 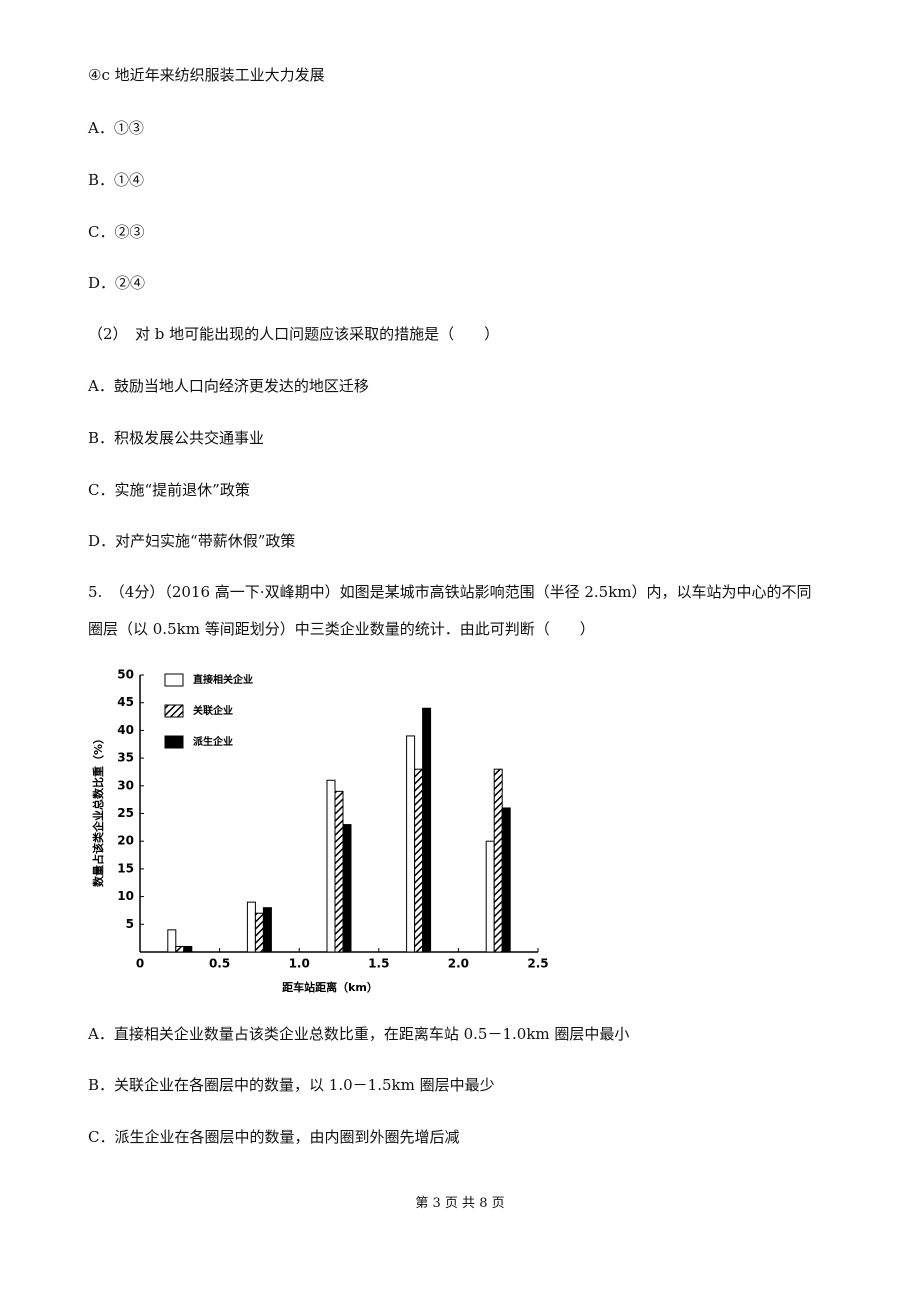 What do you see at coordinates (206, 75) in the screenshot?
I see `item: ④c 地近年来纺织服装工业大力发展` at bounding box center [206, 75].